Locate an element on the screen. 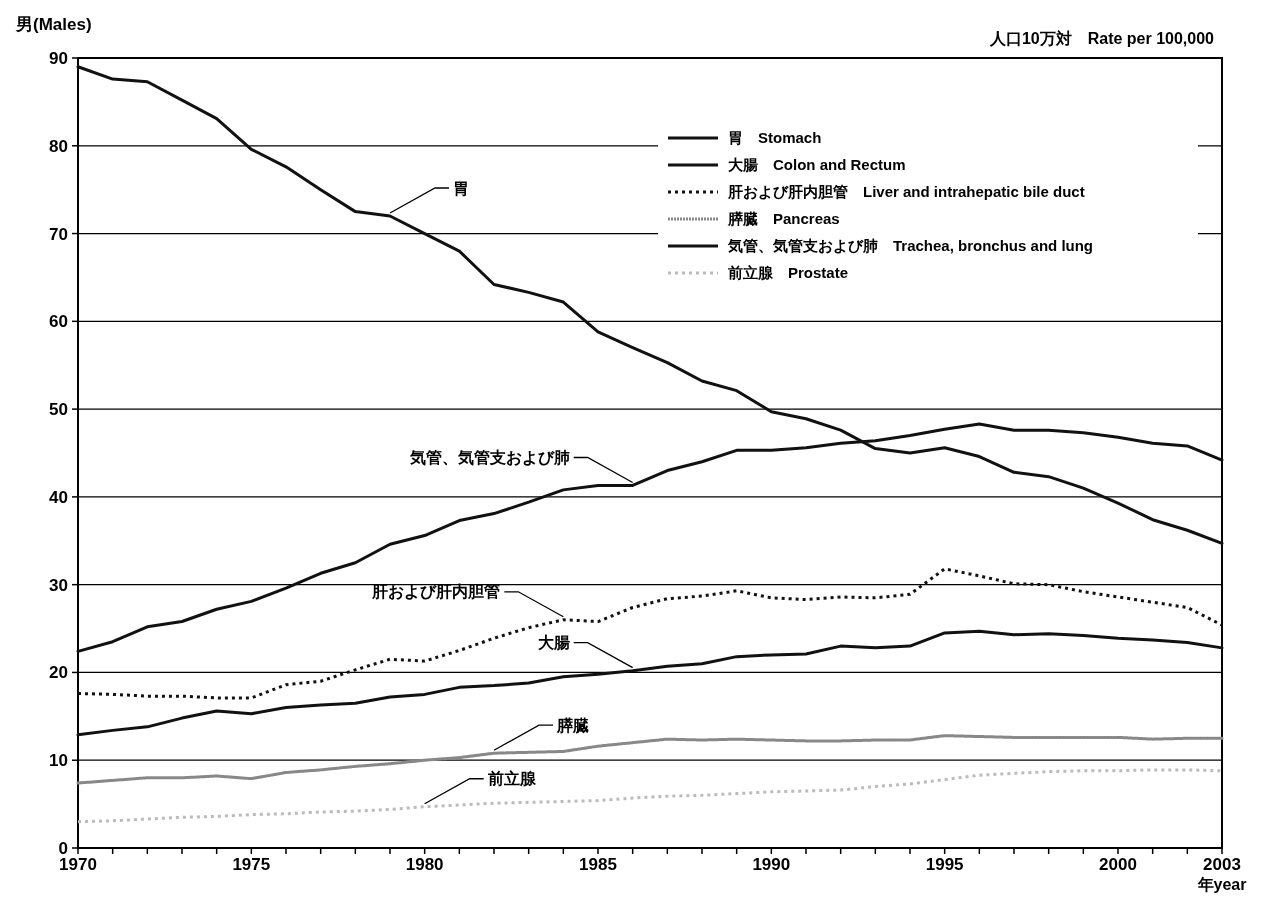 The image size is (1266, 907). text: 人口10万対 Rate per 100,000 is located at coordinates (1101, 38).